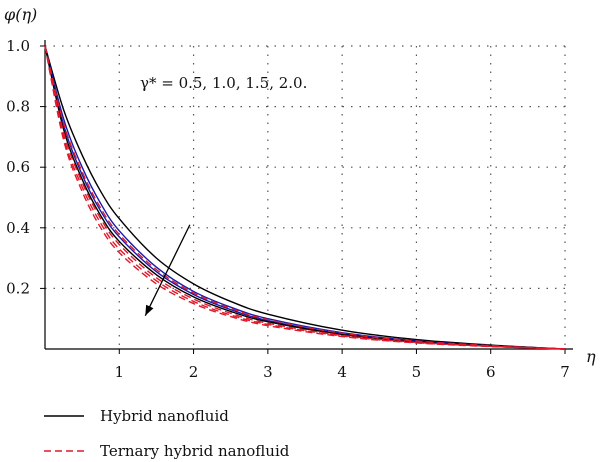 The height and width of the screenshot is (462, 600). I want to click on trend-arrow, so click(167, 270).